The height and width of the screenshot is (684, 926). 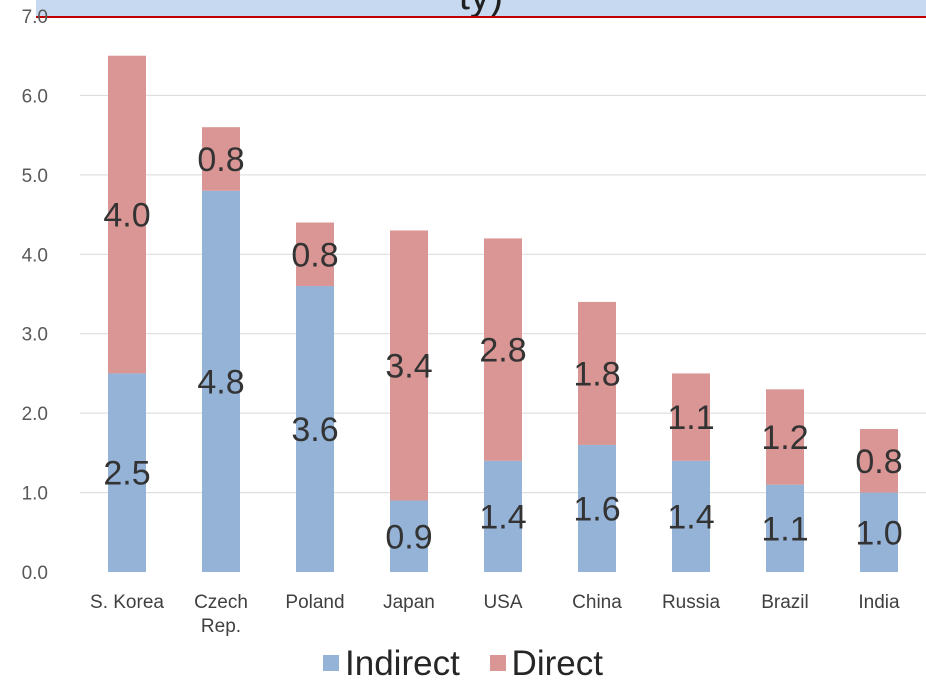 I want to click on data-label-direct: 3.4, so click(x=408, y=366).